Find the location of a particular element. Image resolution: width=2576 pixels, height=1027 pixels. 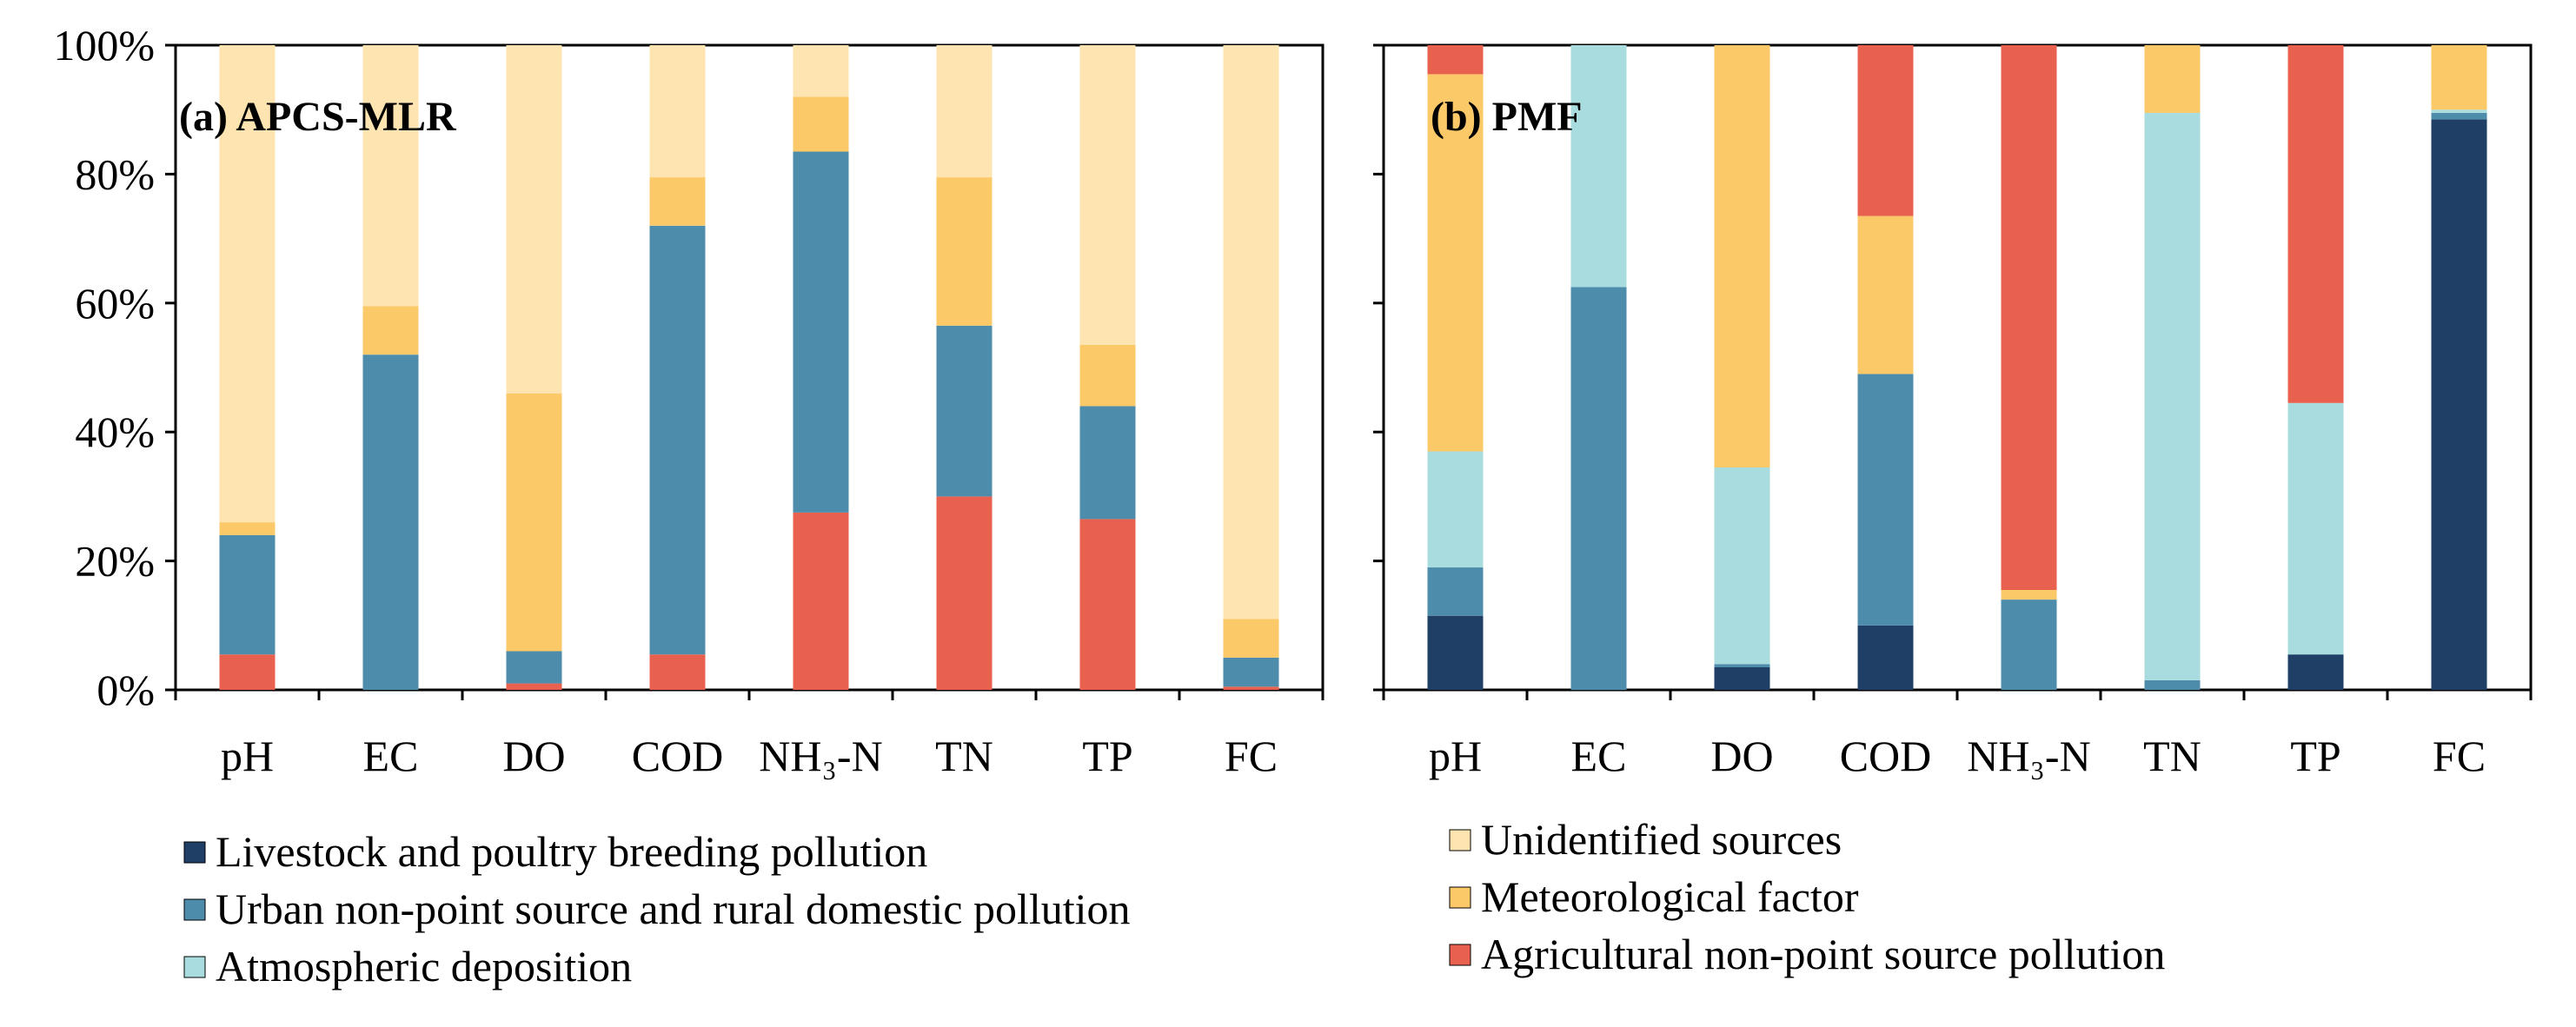

bar-a-tp-agricultural-non-point-source-pollution is located at coordinates (1107, 604).